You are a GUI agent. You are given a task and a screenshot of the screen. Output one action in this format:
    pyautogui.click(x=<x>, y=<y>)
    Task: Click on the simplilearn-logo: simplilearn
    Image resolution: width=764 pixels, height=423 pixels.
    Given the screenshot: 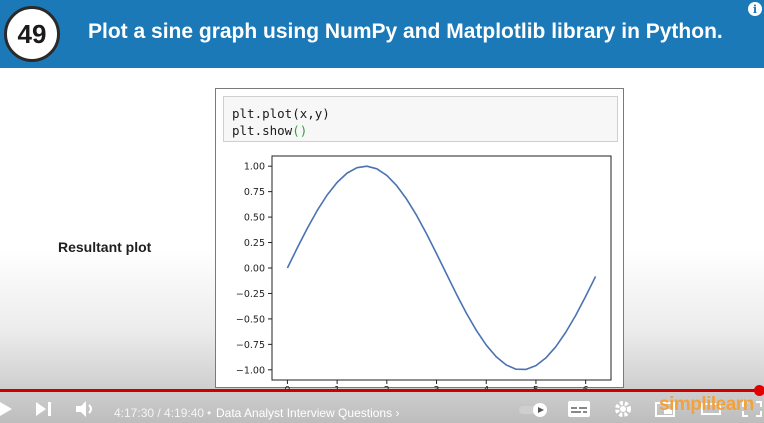 What is the action you would take?
    pyautogui.click(x=706, y=404)
    